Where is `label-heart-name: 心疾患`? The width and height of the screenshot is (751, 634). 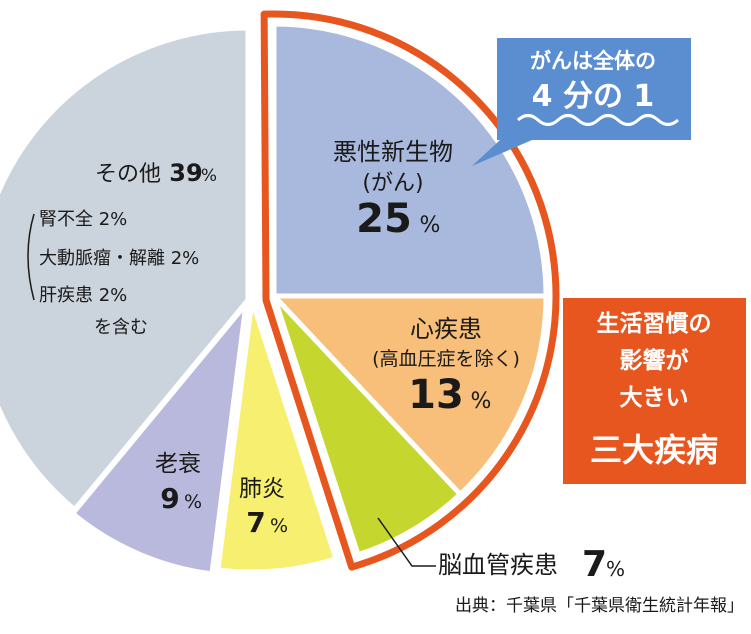
label-heart-name: 心疾患 is located at coordinates (446, 329).